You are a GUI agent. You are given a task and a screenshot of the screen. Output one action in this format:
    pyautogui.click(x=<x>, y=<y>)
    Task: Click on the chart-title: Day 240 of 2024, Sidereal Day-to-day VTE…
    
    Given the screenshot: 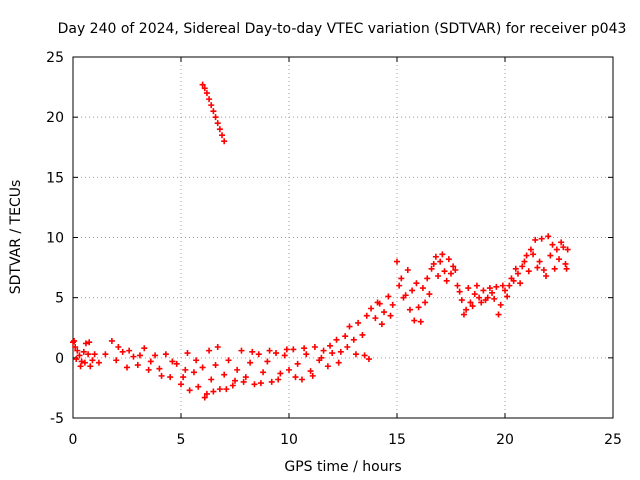 What is the action you would take?
    pyautogui.click(x=342, y=29)
    